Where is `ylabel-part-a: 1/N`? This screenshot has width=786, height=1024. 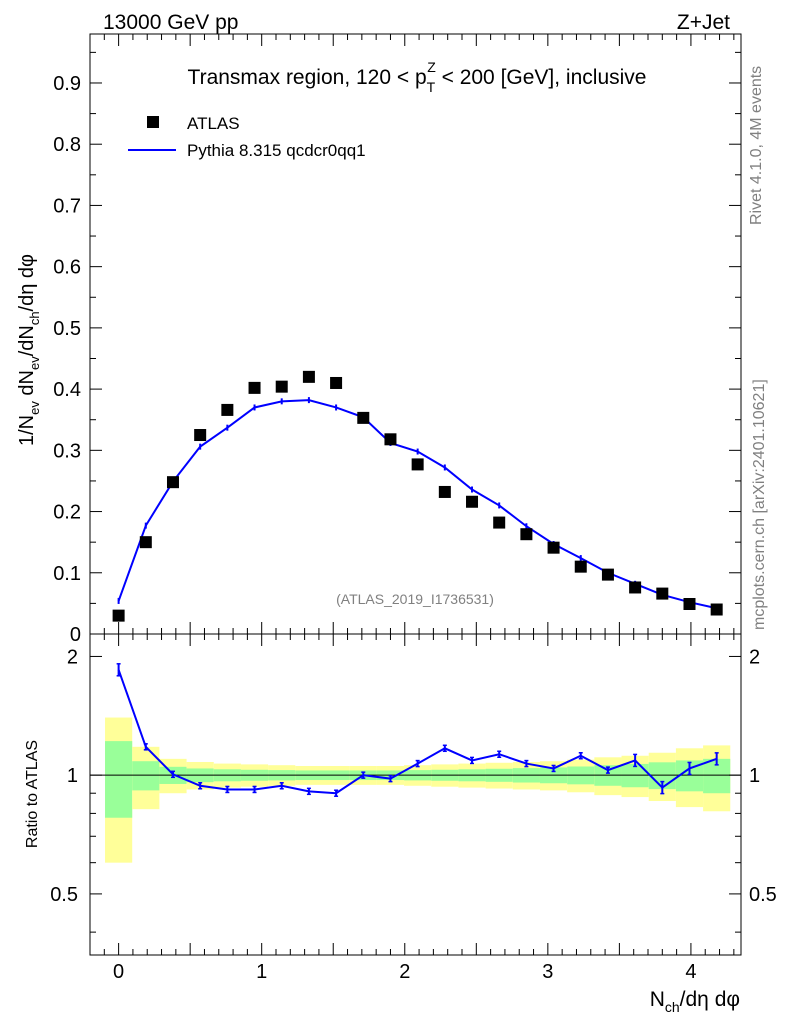
ylabel-part-a: 1/N is located at coordinates (27, 430).